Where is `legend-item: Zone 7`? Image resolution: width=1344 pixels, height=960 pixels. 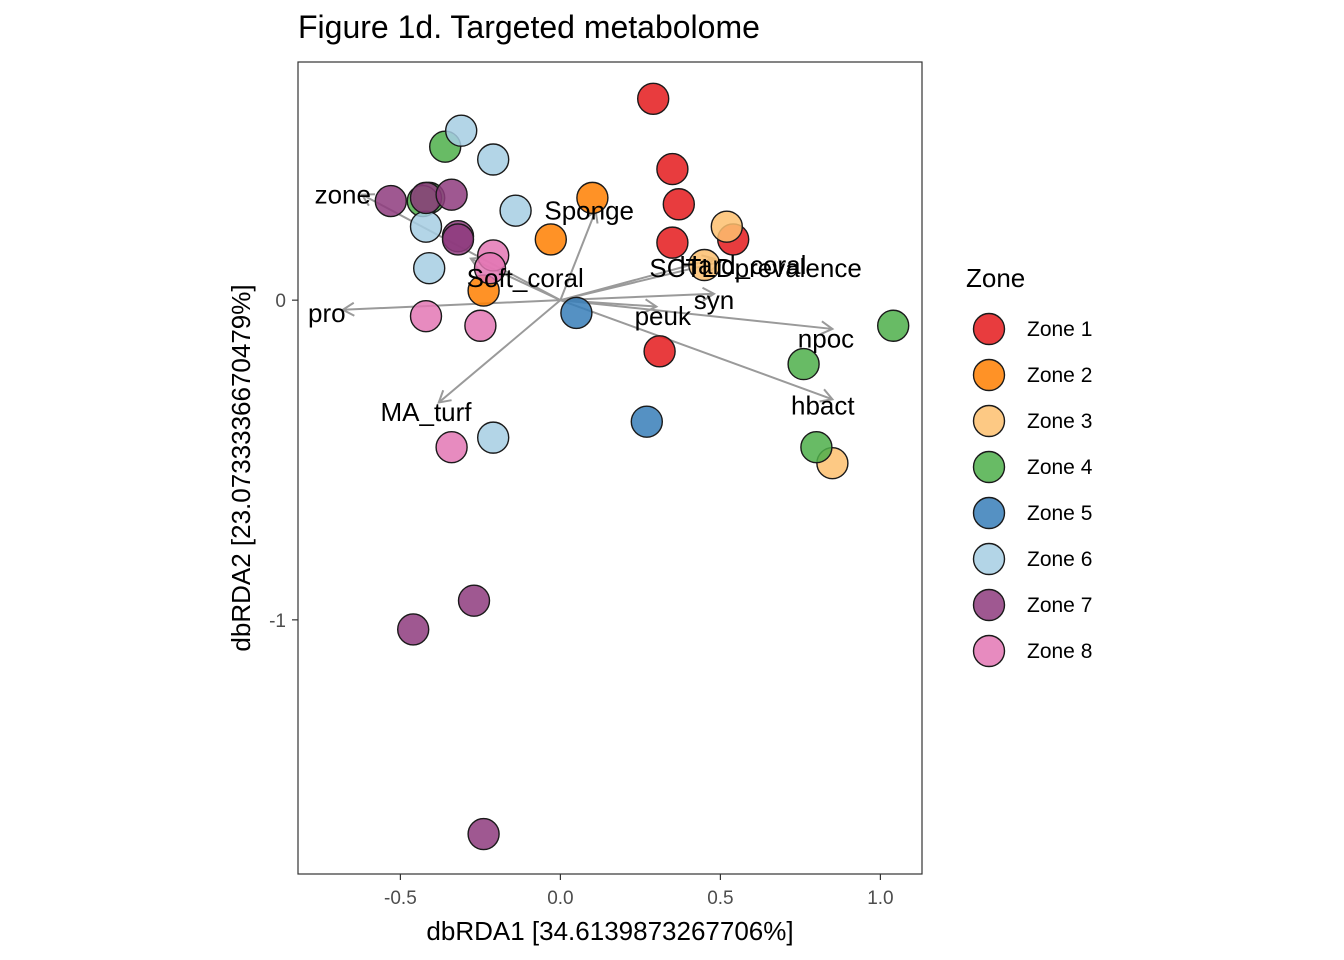 legend-item: Zone 7 is located at coordinates (1032, 605).